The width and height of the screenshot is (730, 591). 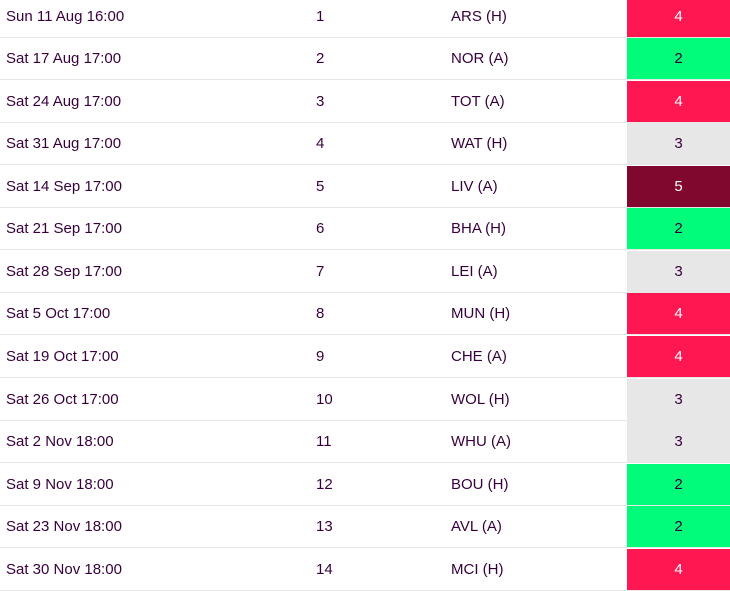 What do you see at coordinates (62, 356) in the screenshot?
I see `fixture-date: Sat 19 Oct 17:00` at bounding box center [62, 356].